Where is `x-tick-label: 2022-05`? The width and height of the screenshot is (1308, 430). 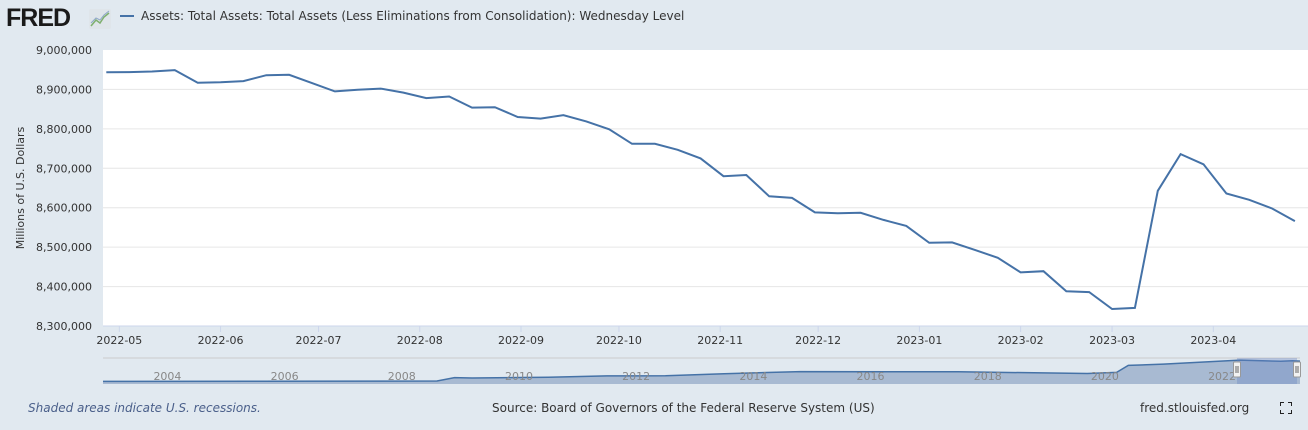 x-tick-label: 2022-05 is located at coordinates (119, 340).